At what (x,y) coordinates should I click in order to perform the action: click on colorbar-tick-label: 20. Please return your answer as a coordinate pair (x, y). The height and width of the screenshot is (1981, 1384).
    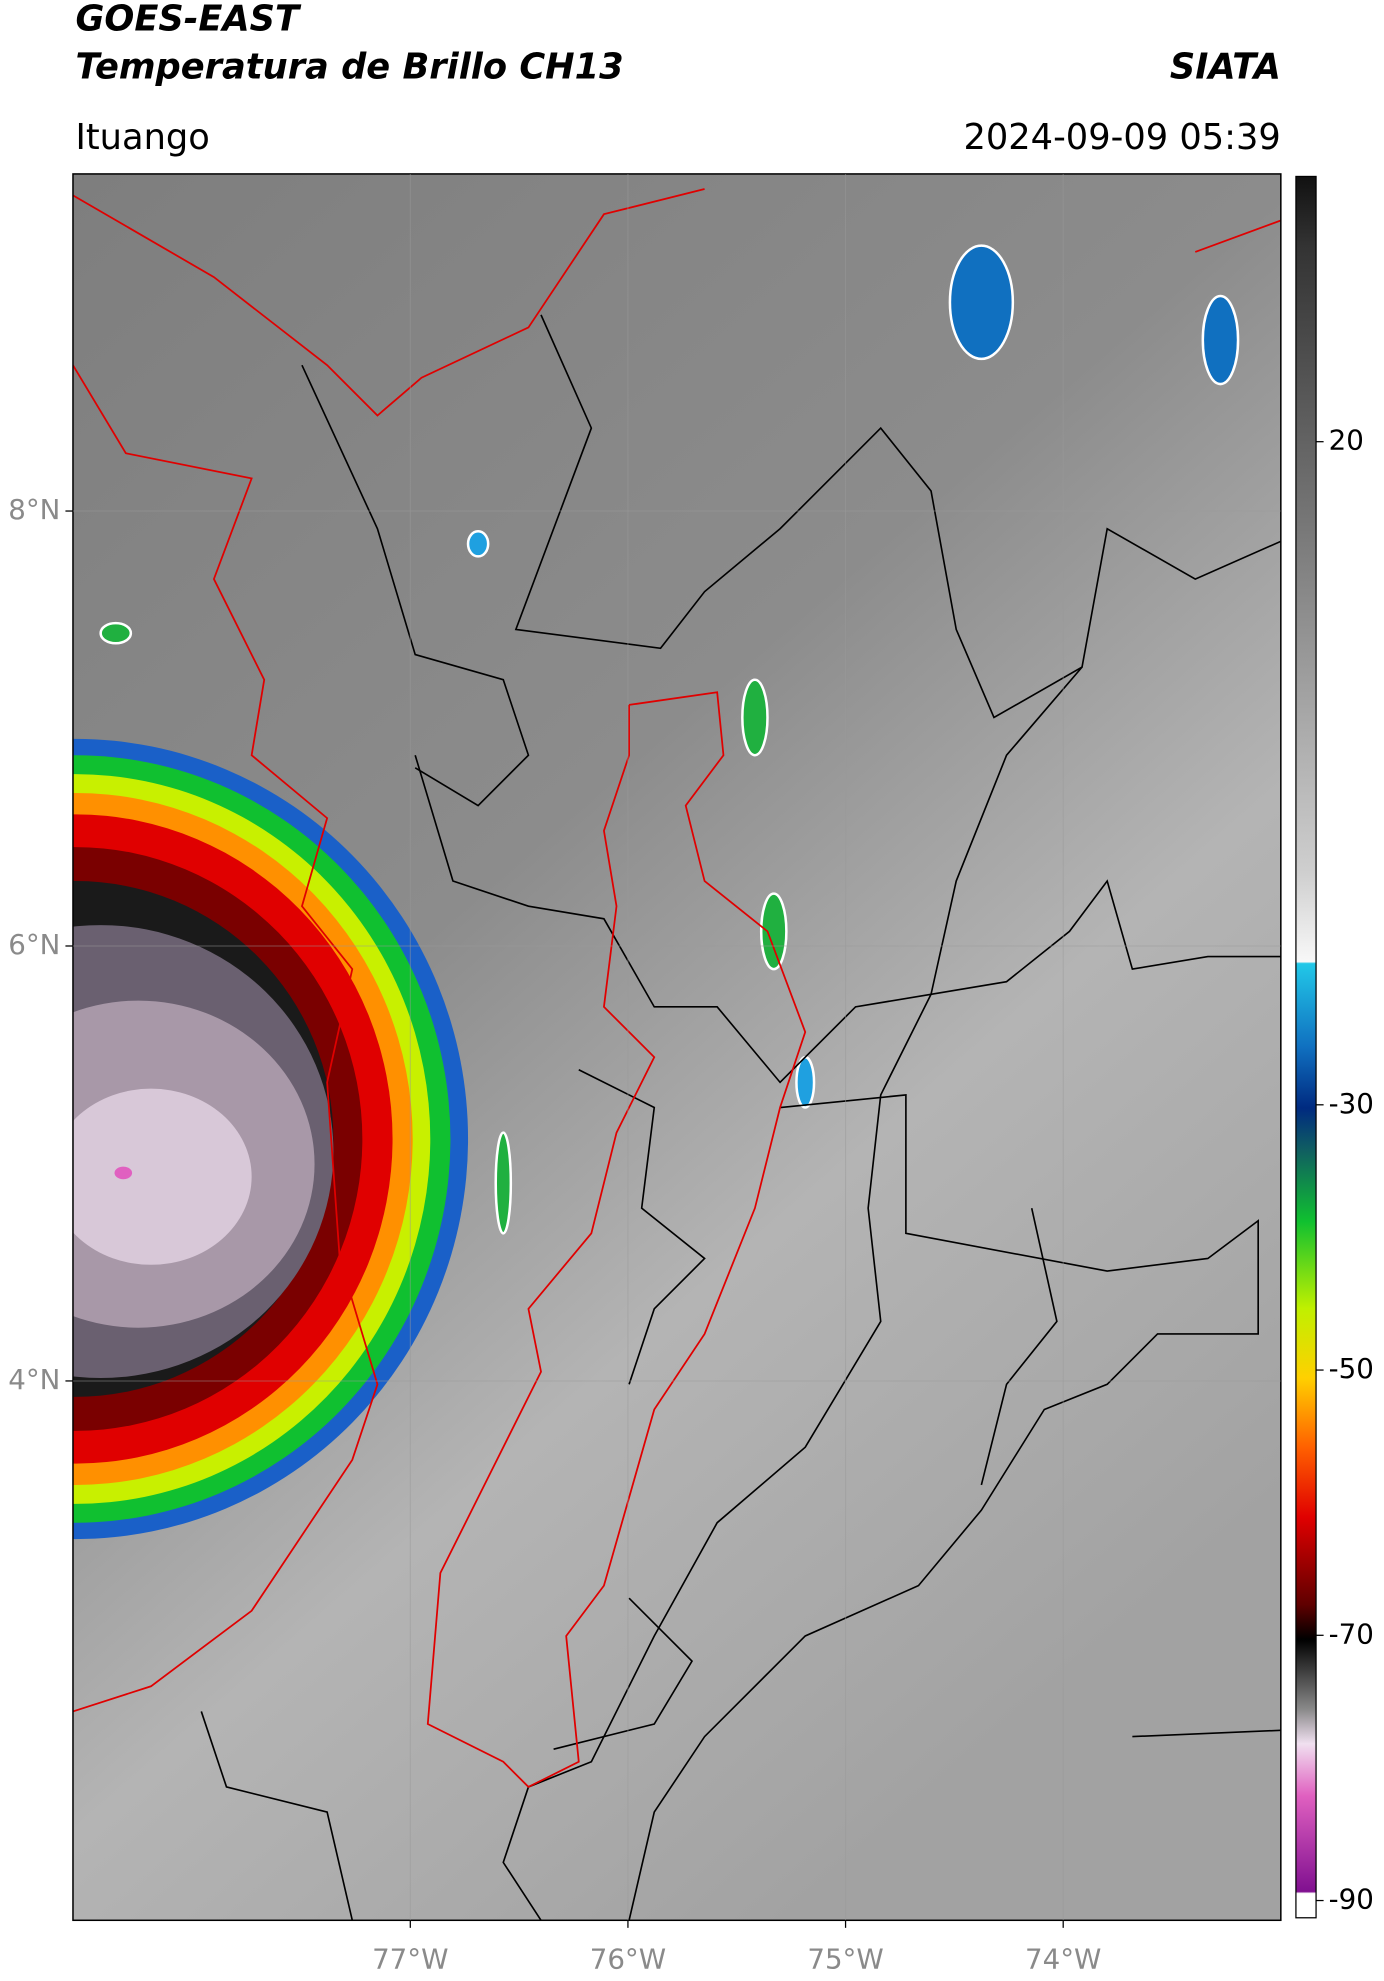
    Looking at the image, I should click on (1346, 440).